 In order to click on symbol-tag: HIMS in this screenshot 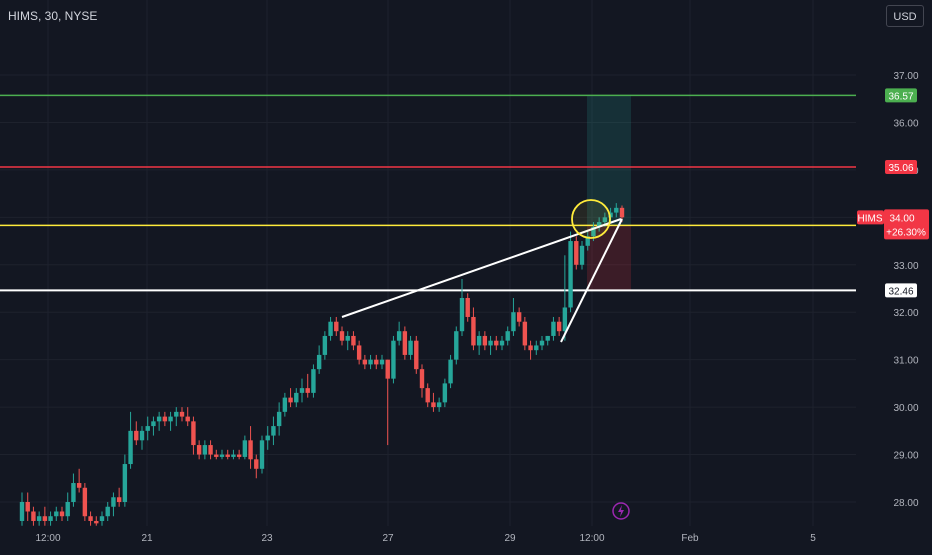, I will do `click(870, 218)`.